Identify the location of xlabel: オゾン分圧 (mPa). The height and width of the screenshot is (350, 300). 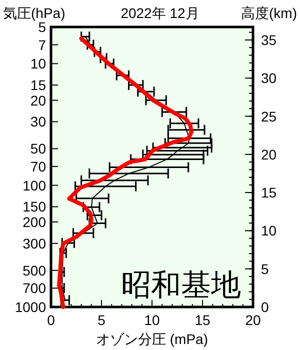
(152, 339).